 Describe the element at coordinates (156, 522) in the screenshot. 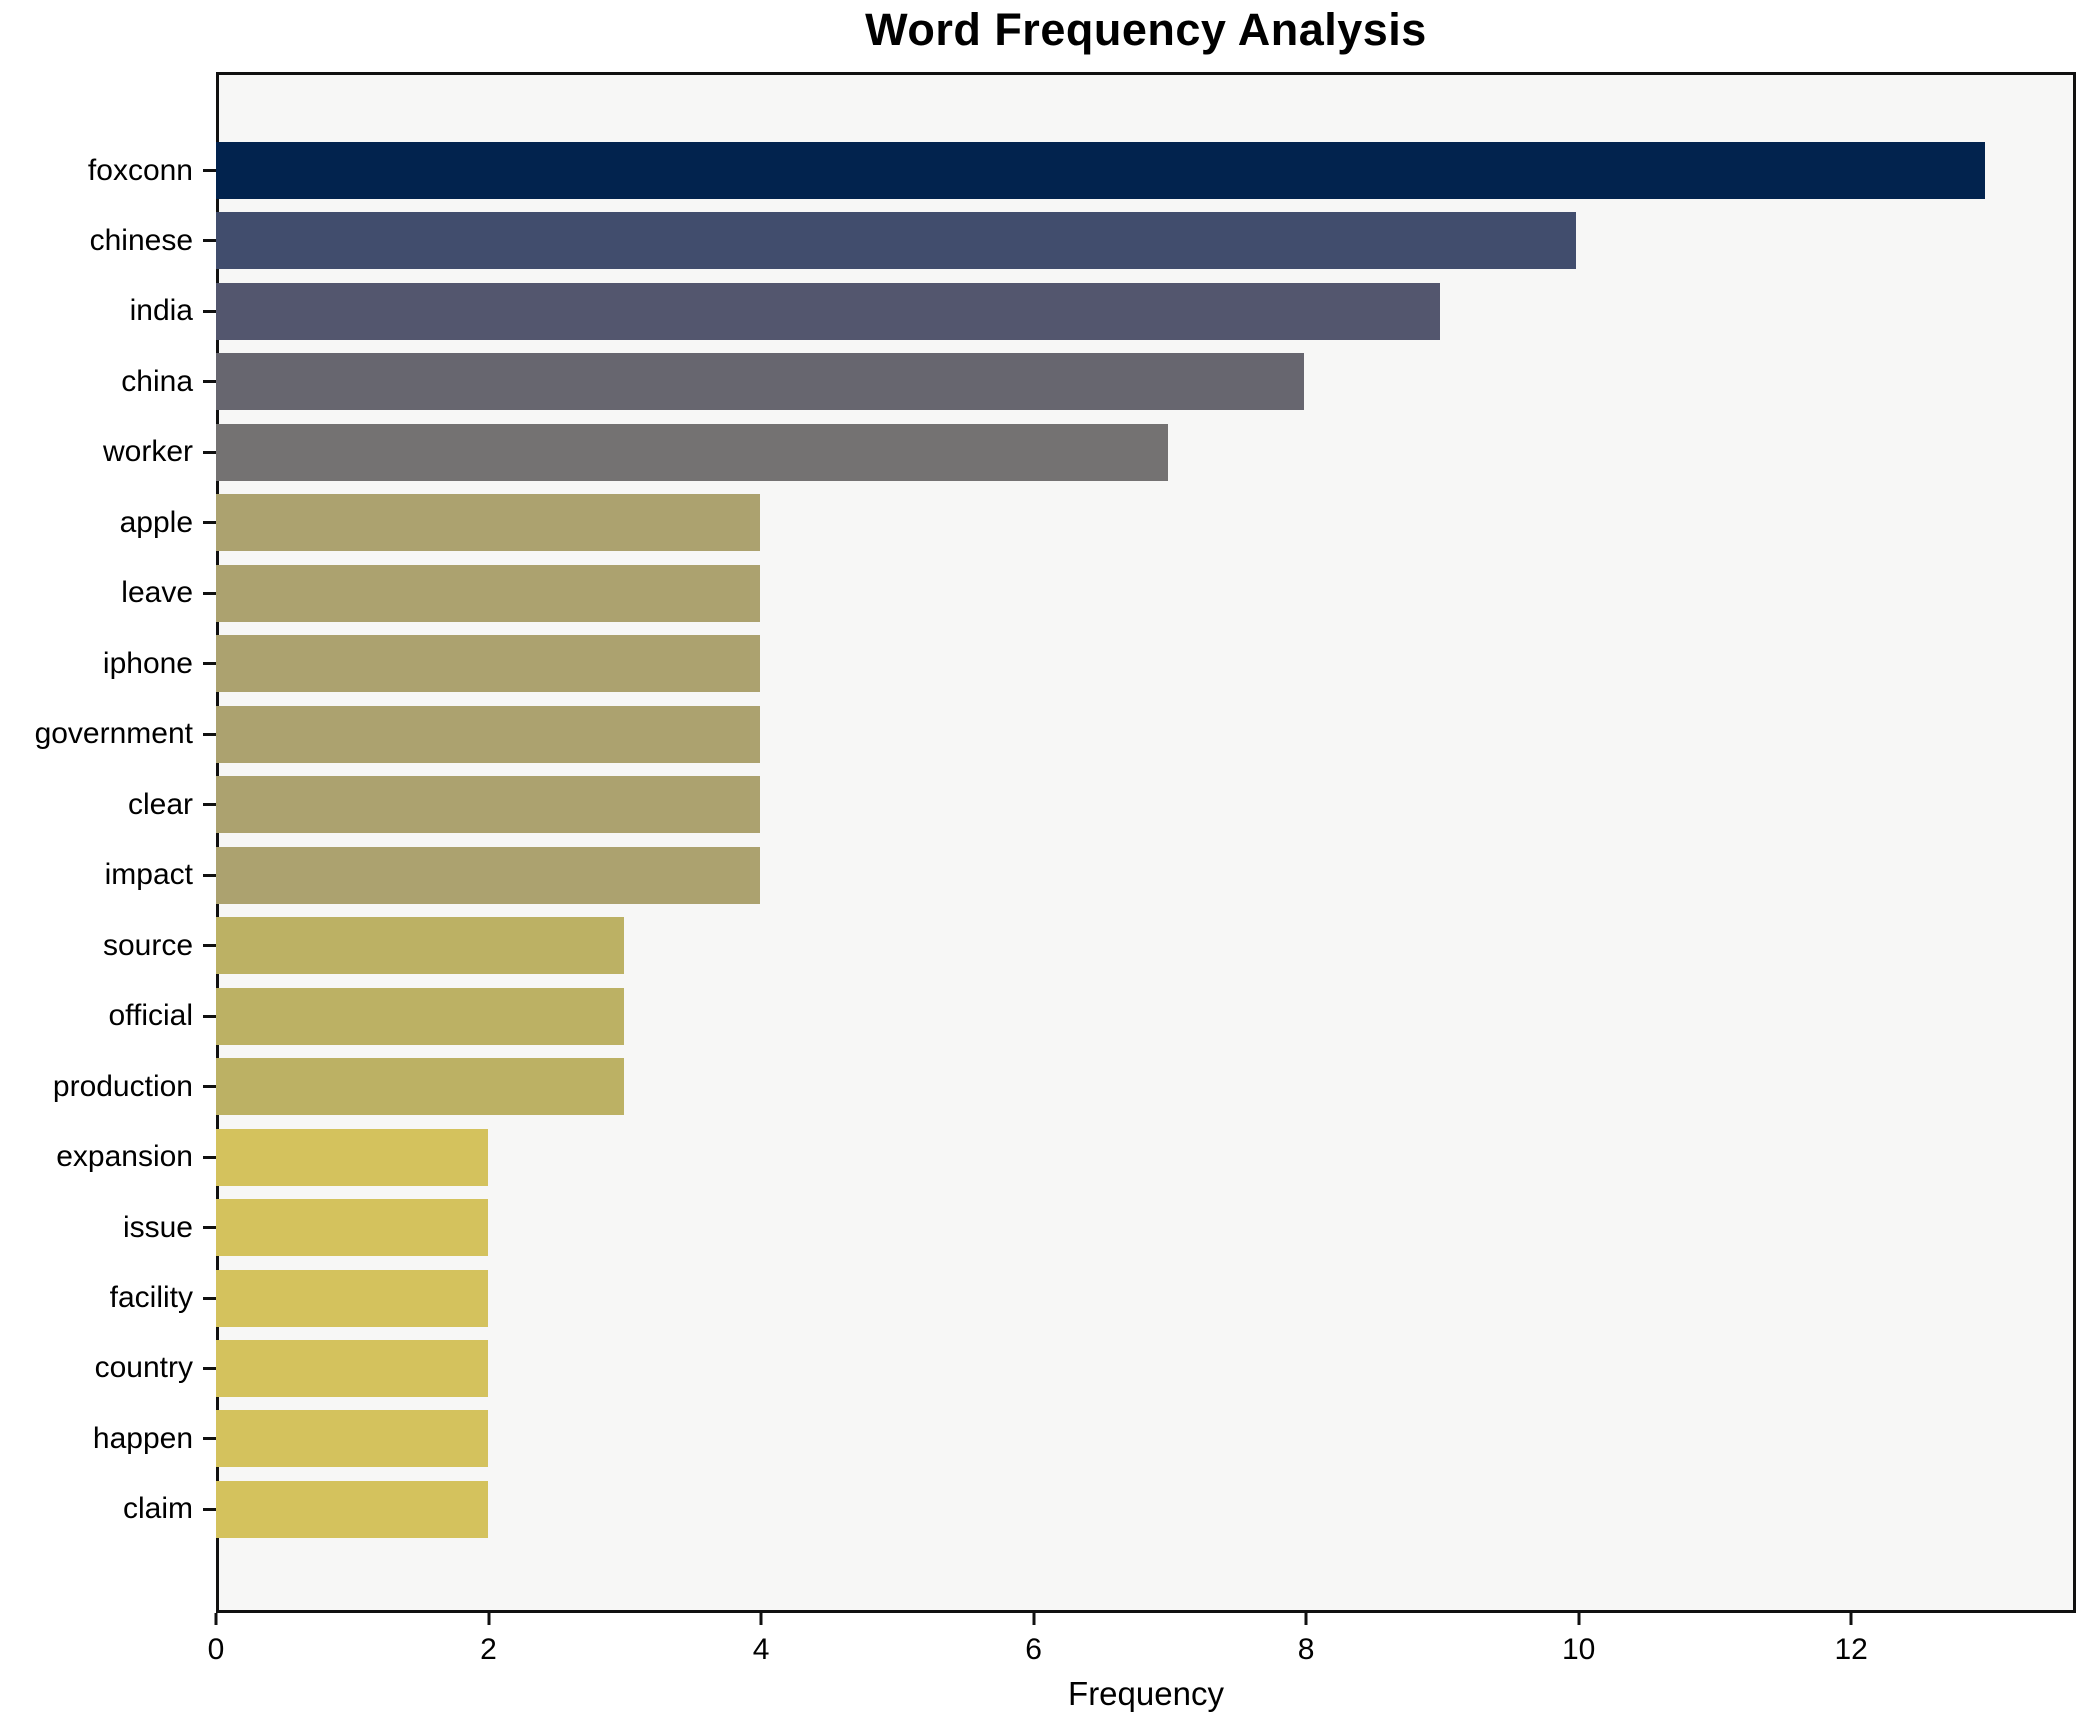

I see `y-tick-label: apple` at that location.